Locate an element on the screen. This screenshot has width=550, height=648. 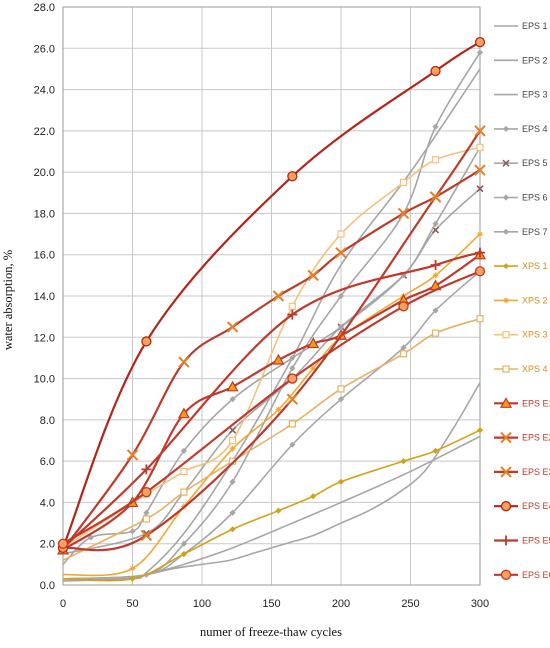
y-tick-label: 0.0 is located at coordinates (47, 586).